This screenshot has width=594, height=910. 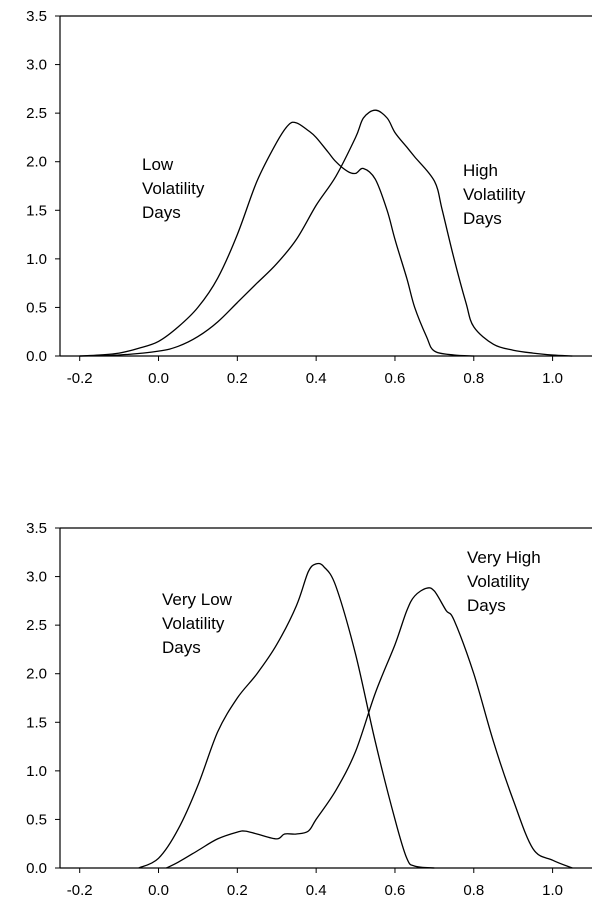 What do you see at coordinates (197, 623) in the screenshot?
I see `curve-annotation: Very Low Volatility Days` at bounding box center [197, 623].